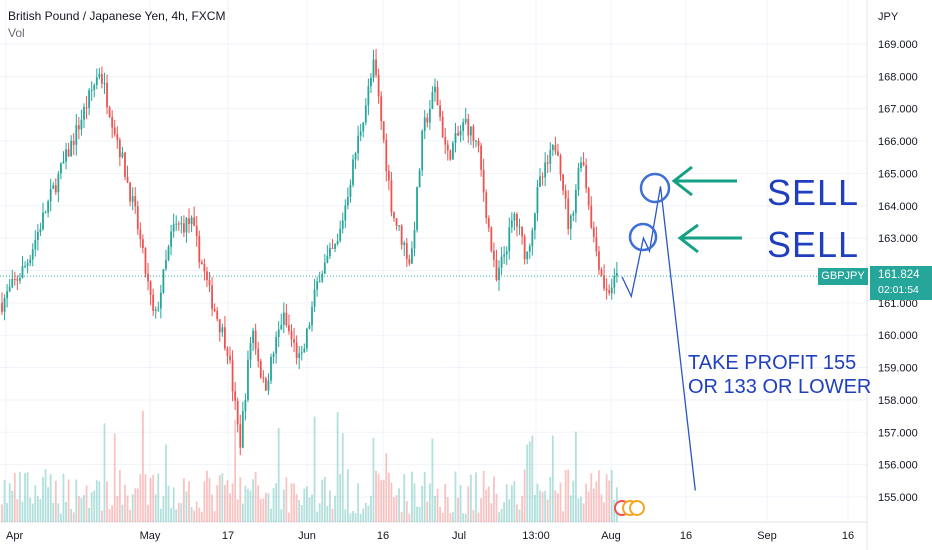  What do you see at coordinates (772, 363) in the screenshot?
I see `take-profit-line-1: TAKE PROFIT 155` at bounding box center [772, 363].